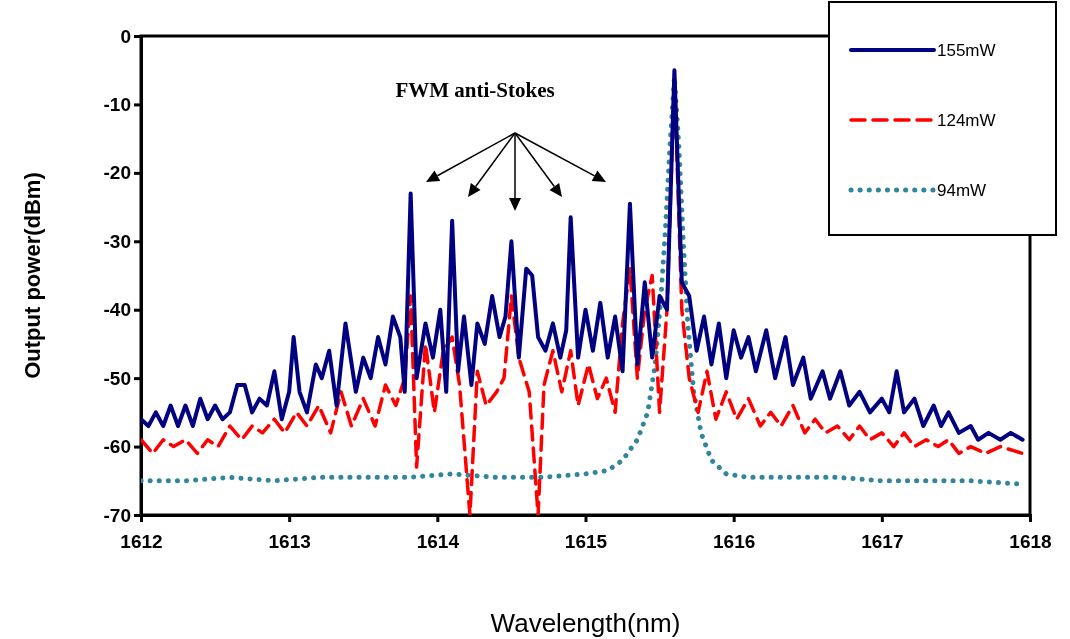 The height and width of the screenshot is (639, 1070). I want to click on x-tick-label: 1617, so click(882, 541).